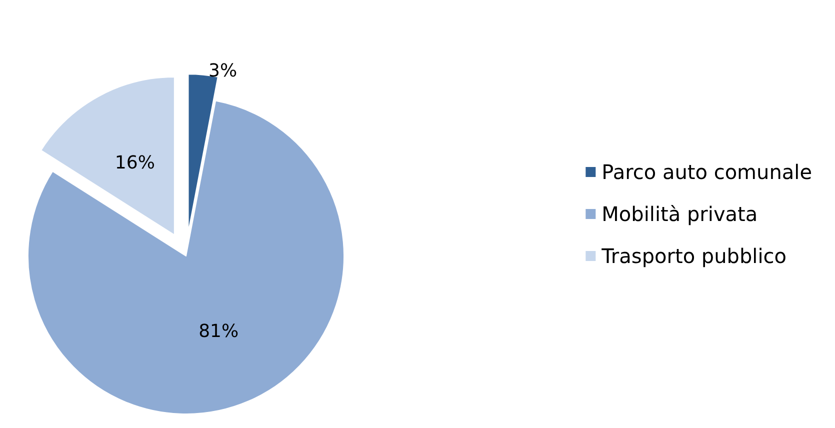 This screenshot has width=835, height=428. What do you see at coordinates (707, 172) in the screenshot?
I see `legend-label: Parco auto comunale` at bounding box center [707, 172].